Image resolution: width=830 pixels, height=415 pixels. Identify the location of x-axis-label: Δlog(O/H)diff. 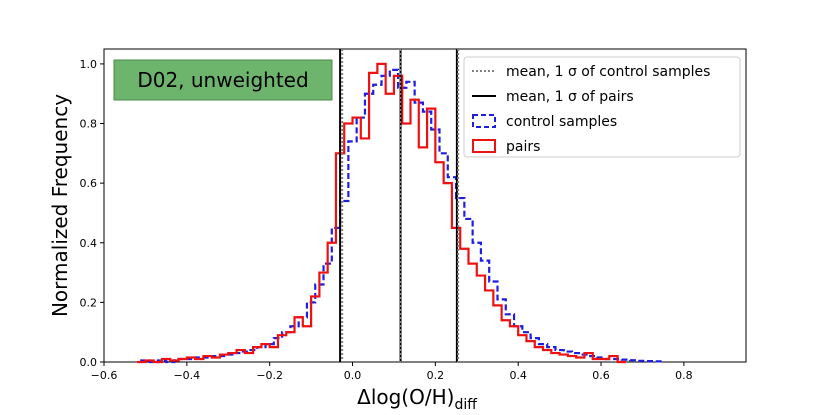
(417, 399).